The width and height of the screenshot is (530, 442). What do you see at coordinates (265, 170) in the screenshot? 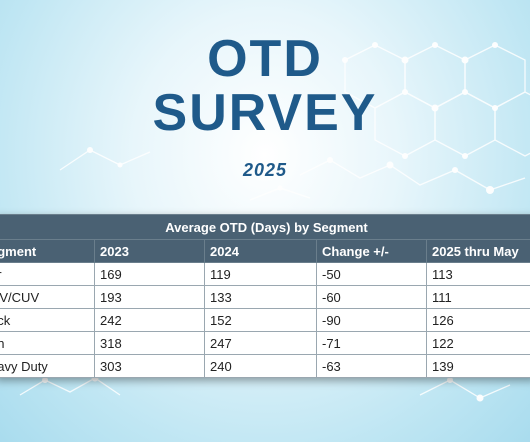
I see `survey-year: 2025` at bounding box center [265, 170].